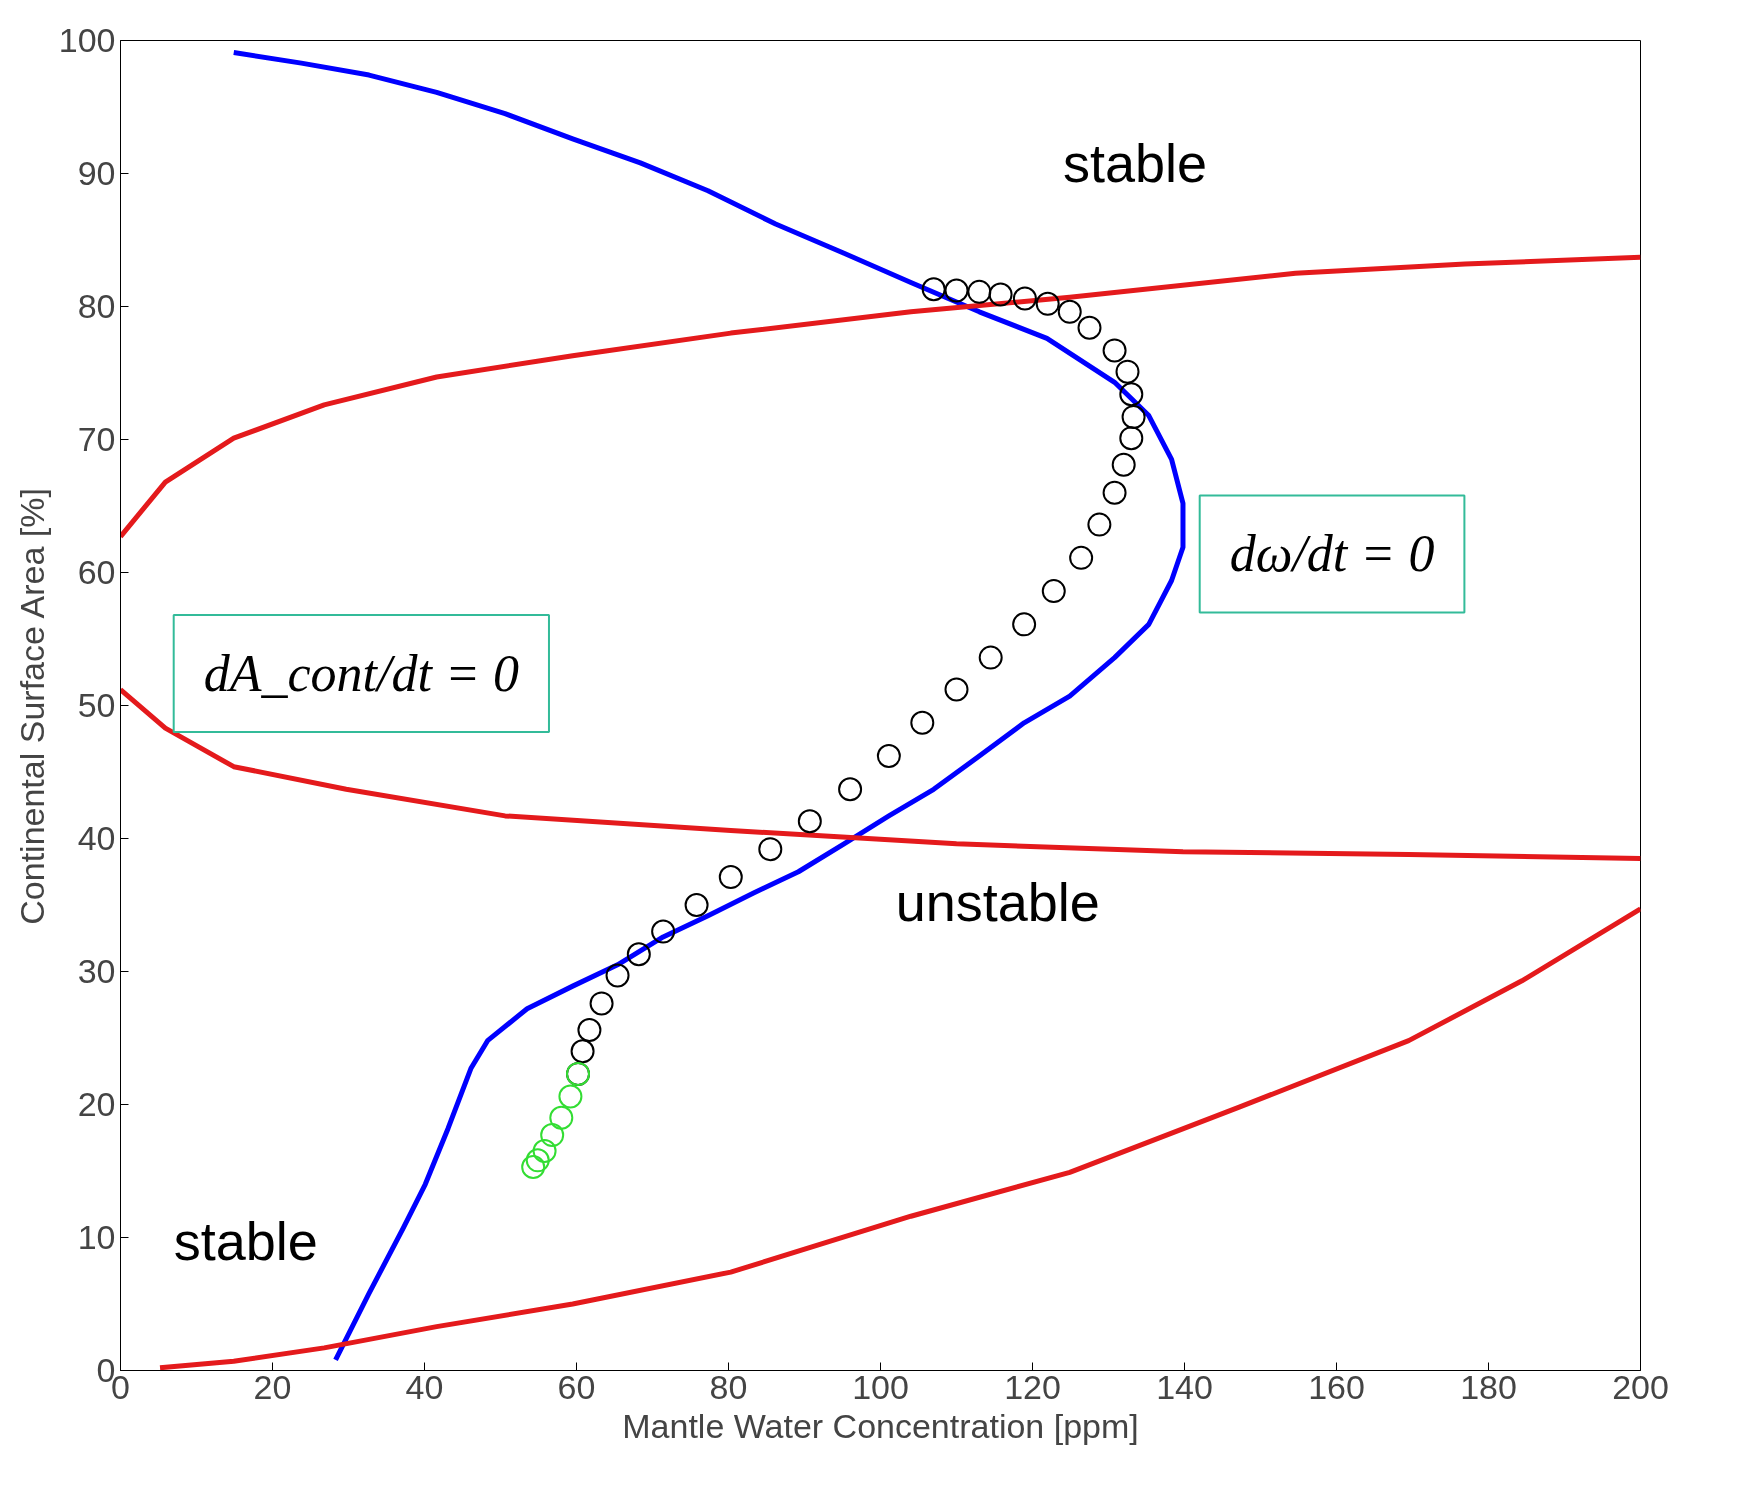 The image size is (1739, 1506). What do you see at coordinates (272, 1386) in the screenshot?
I see `x-tick-label: 20` at bounding box center [272, 1386].